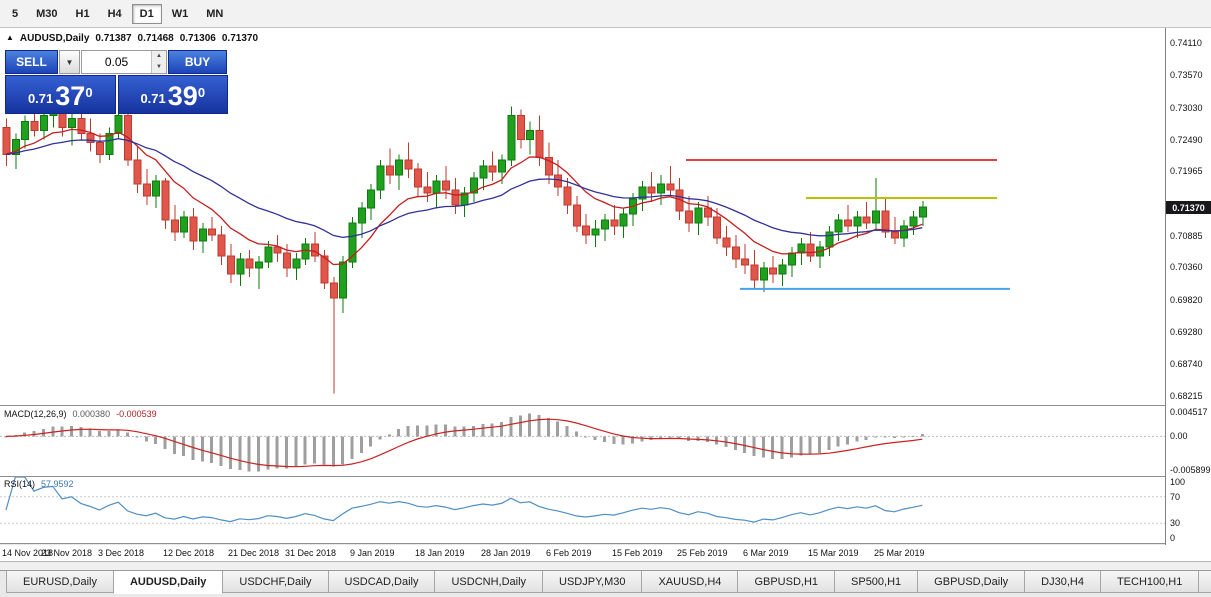 The height and width of the screenshot is (597, 1211). I want to click on date-axis-label: 28 Jan 2019, so click(506, 553).